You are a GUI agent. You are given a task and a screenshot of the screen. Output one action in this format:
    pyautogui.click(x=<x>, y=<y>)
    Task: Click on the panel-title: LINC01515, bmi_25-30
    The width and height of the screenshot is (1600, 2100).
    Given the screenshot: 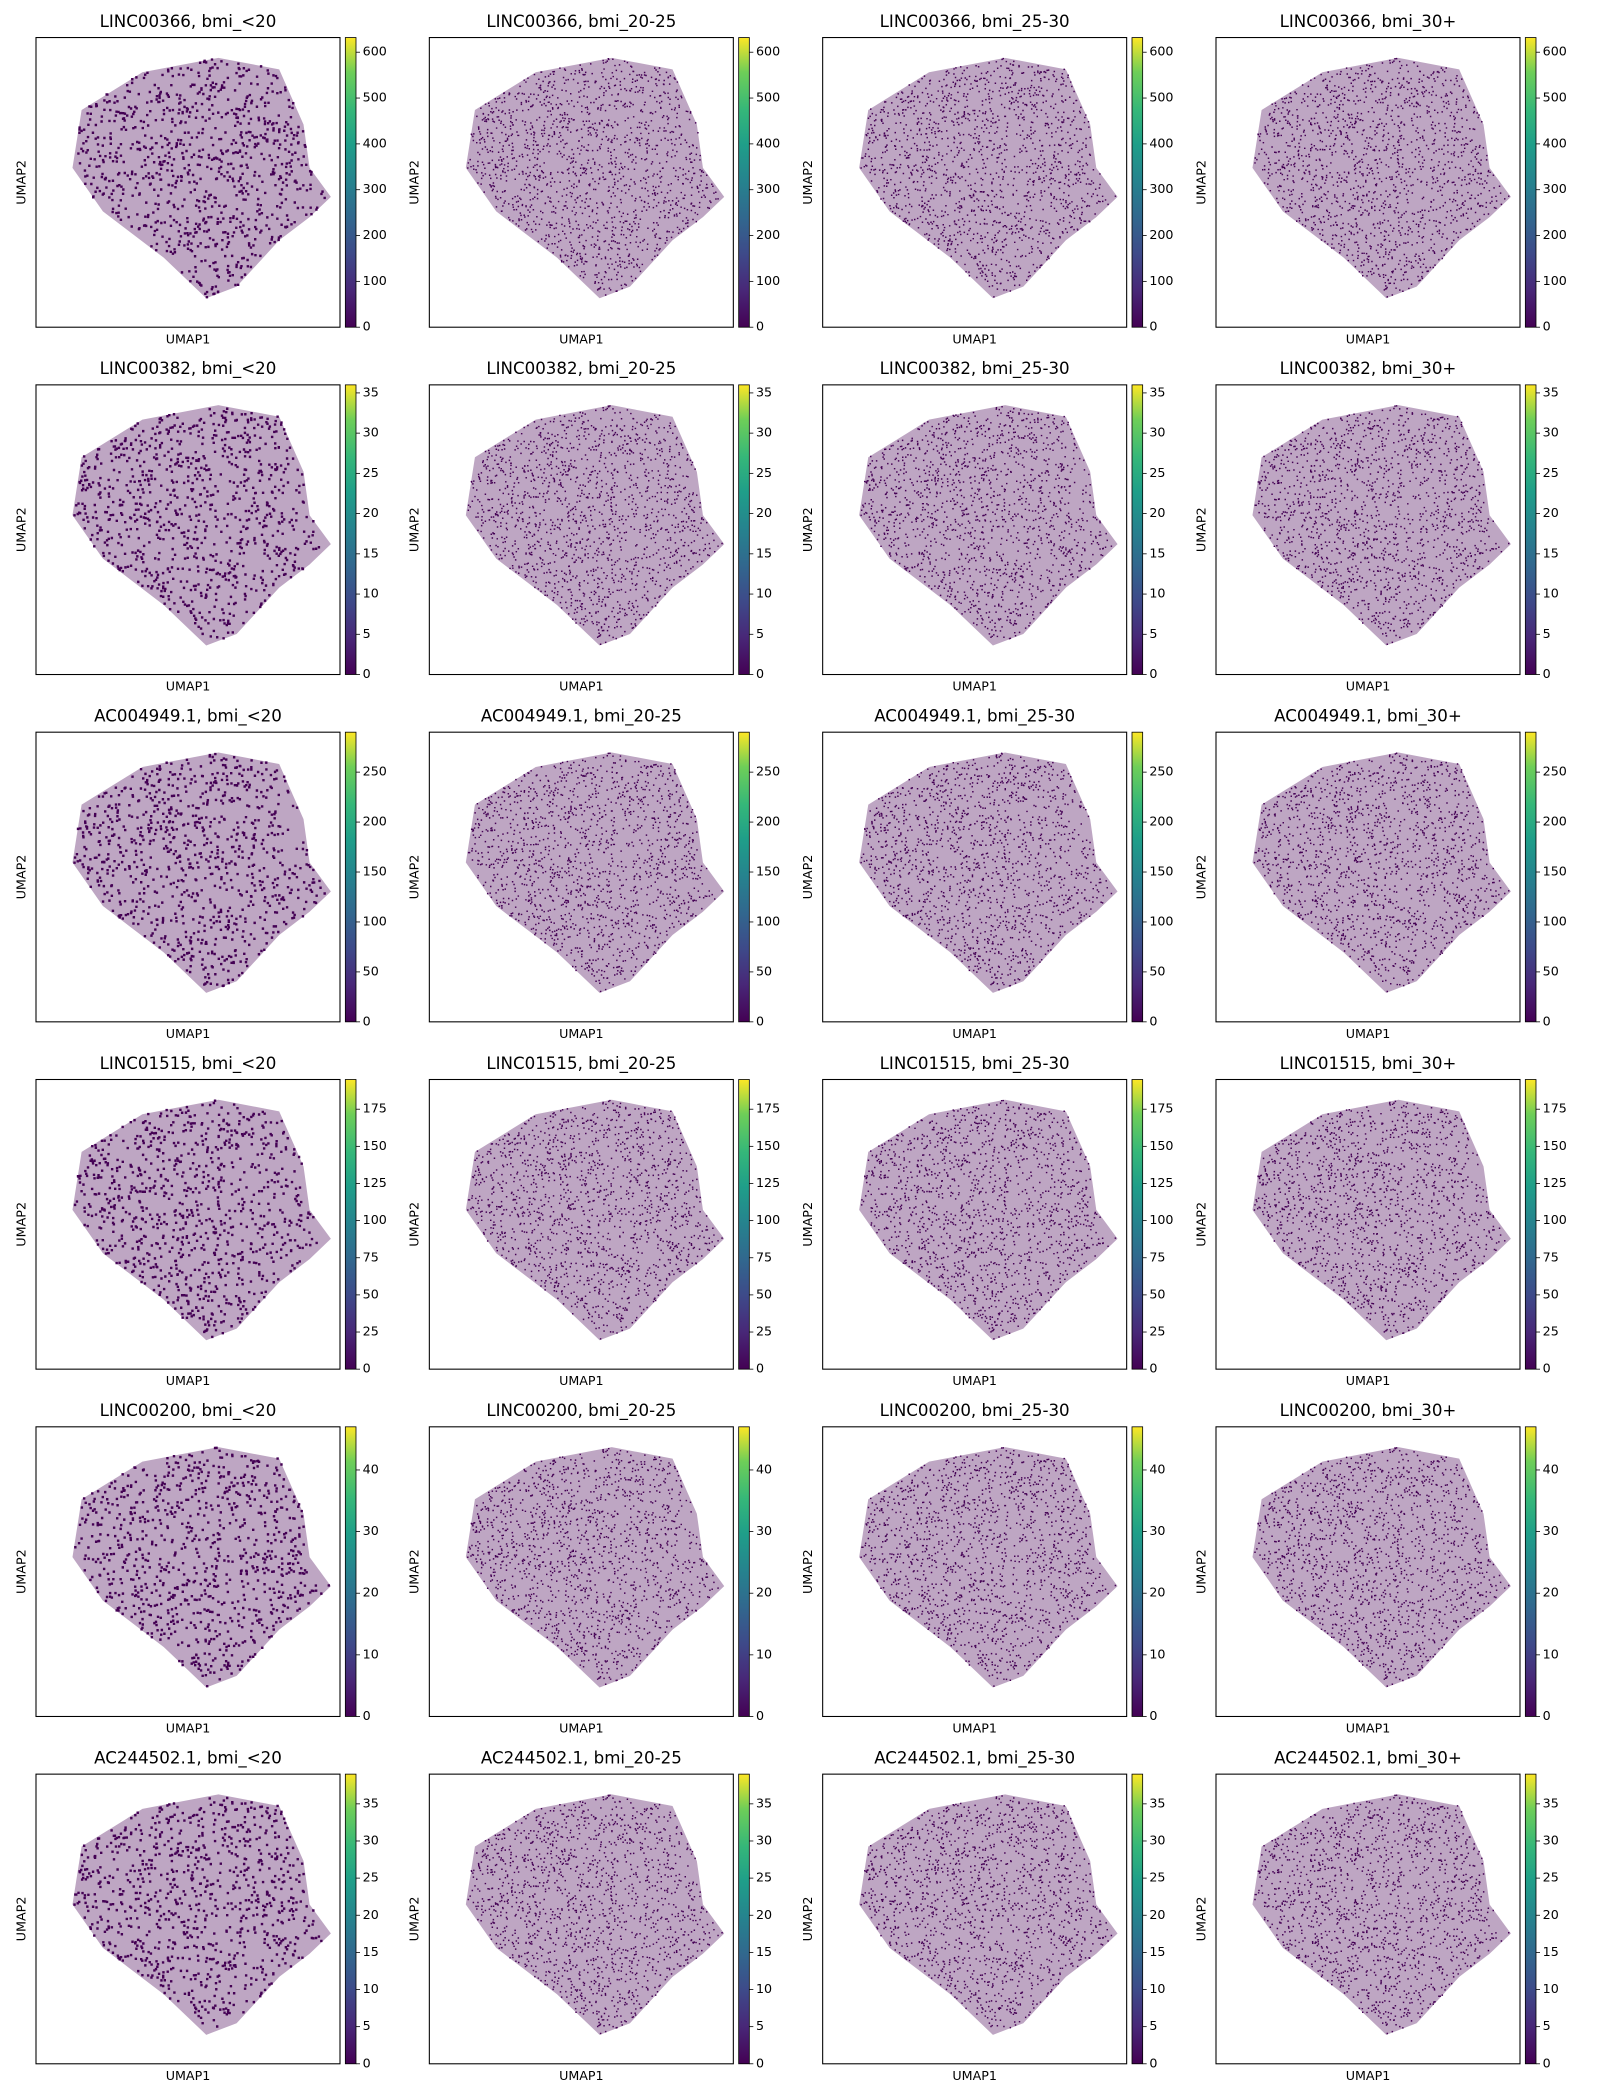 What is the action you would take?
    pyautogui.click(x=975, y=1063)
    